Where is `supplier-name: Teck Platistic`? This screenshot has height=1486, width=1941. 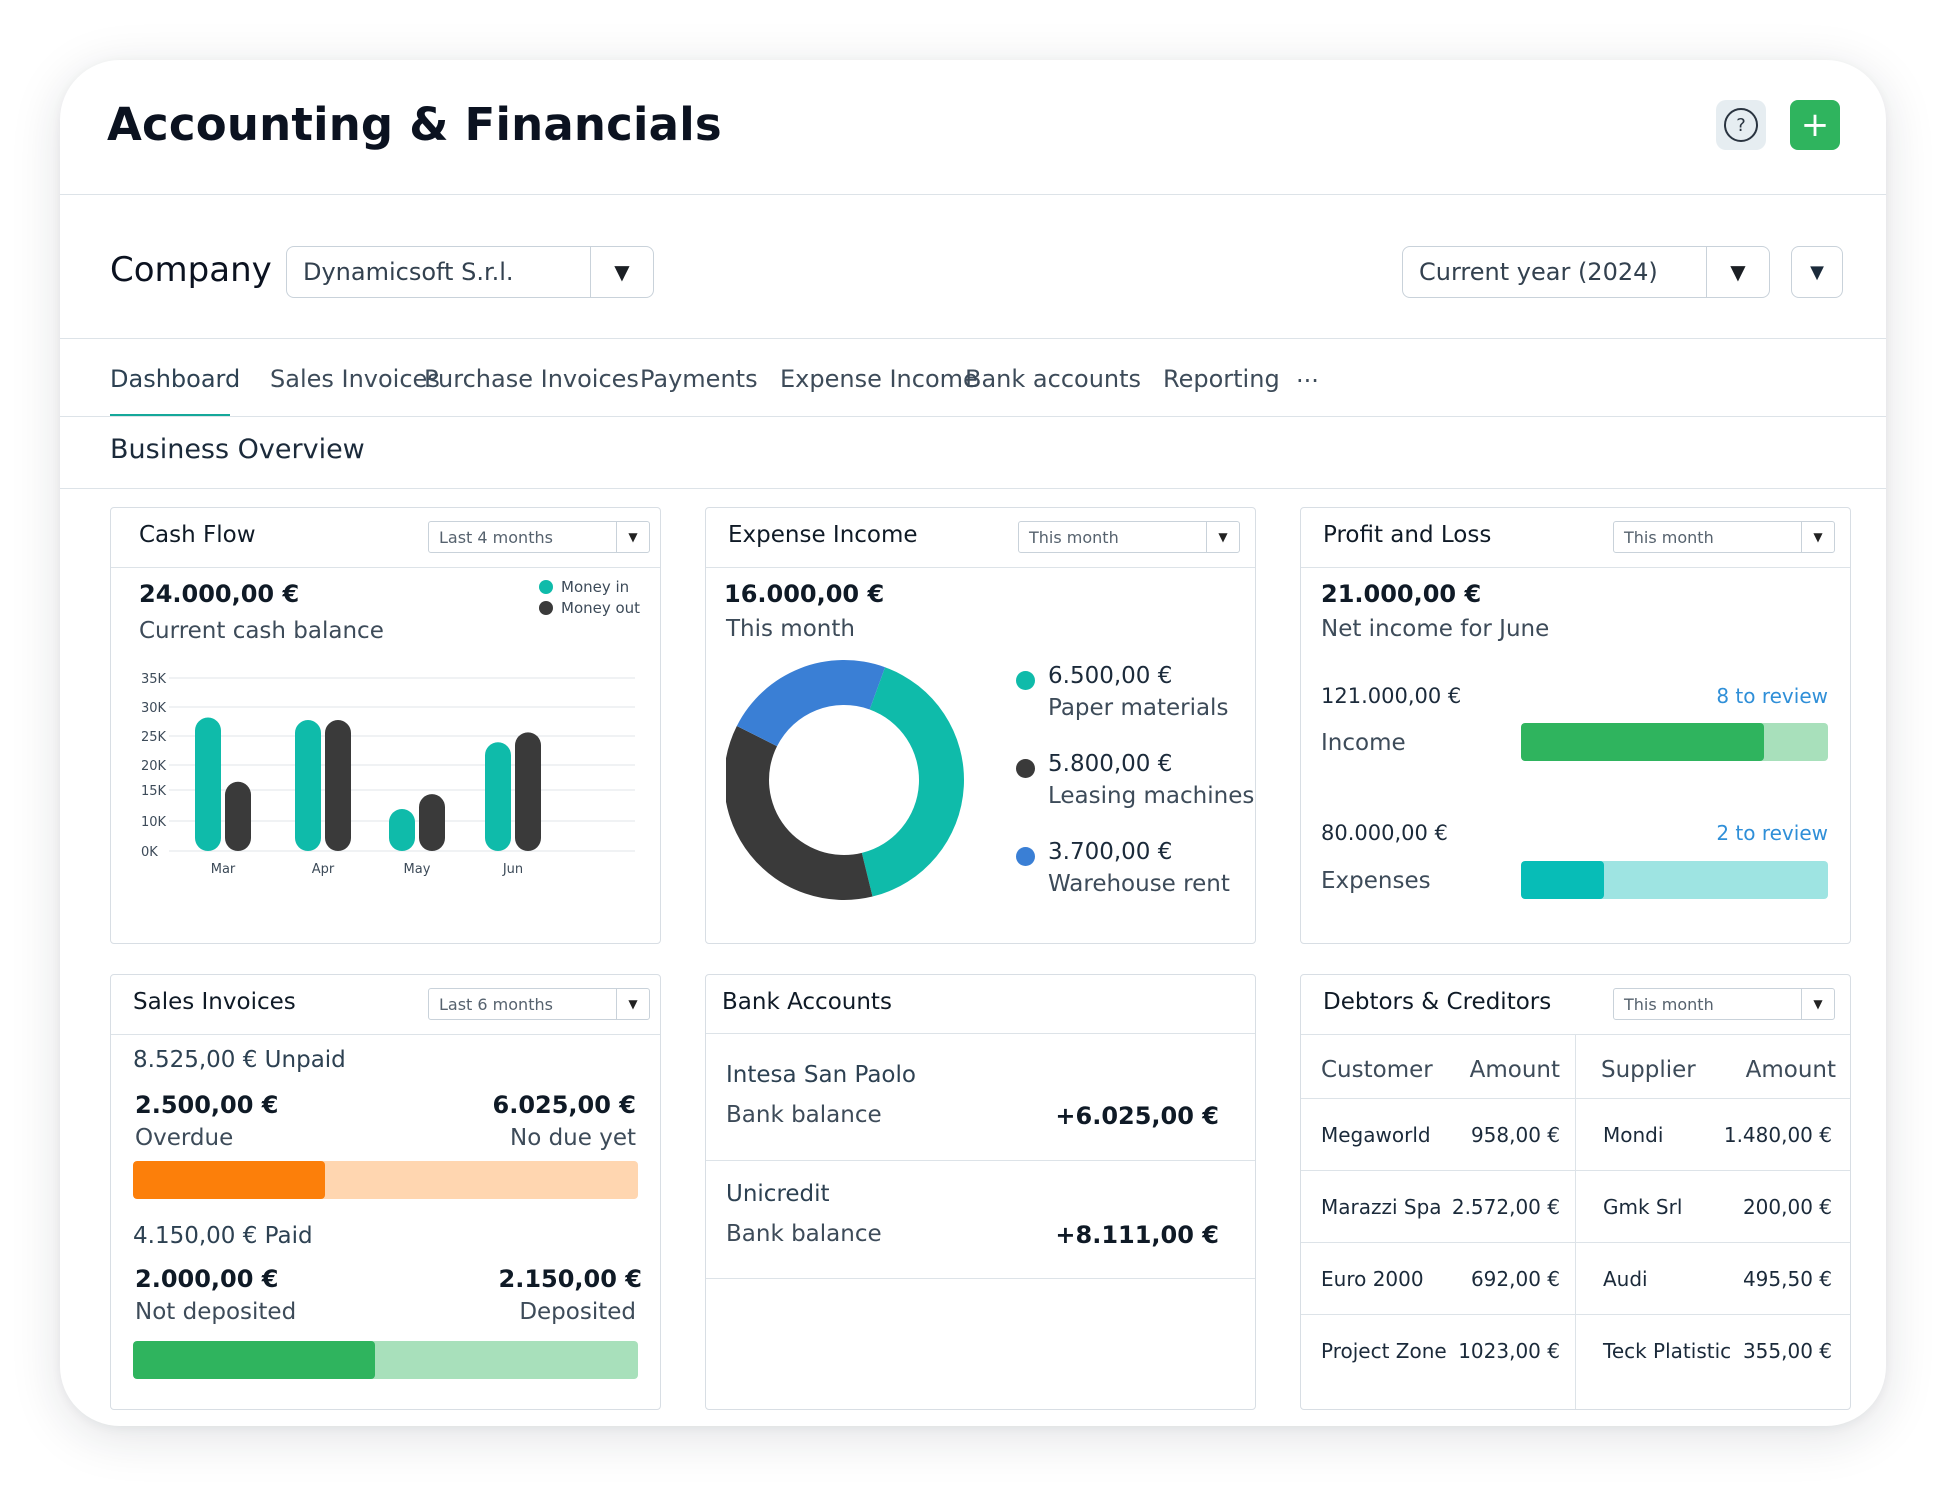 supplier-name: Teck Platistic is located at coordinates (1667, 1351).